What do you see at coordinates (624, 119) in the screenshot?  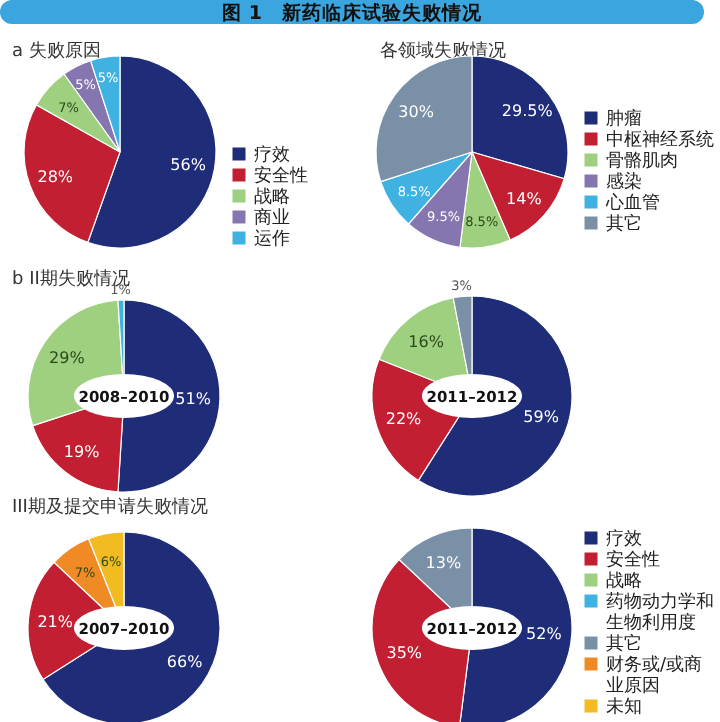 I see `legend-label: 肿瘤` at bounding box center [624, 119].